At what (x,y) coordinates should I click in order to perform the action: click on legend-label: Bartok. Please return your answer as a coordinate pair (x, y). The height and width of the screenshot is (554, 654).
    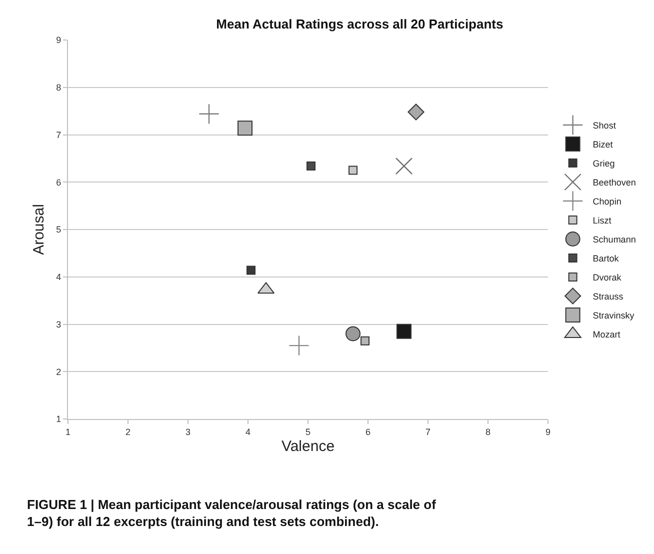
    Looking at the image, I should click on (606, 259).